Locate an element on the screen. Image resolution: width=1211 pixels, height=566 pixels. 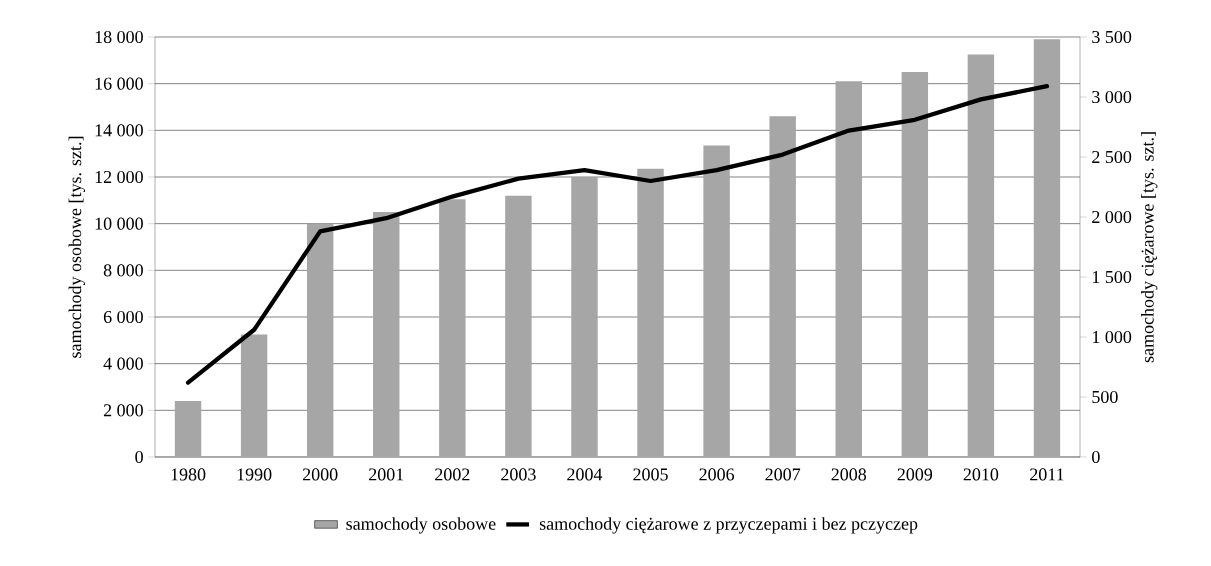
x-tick-label: 2008 is located at coordinates (849, 474).